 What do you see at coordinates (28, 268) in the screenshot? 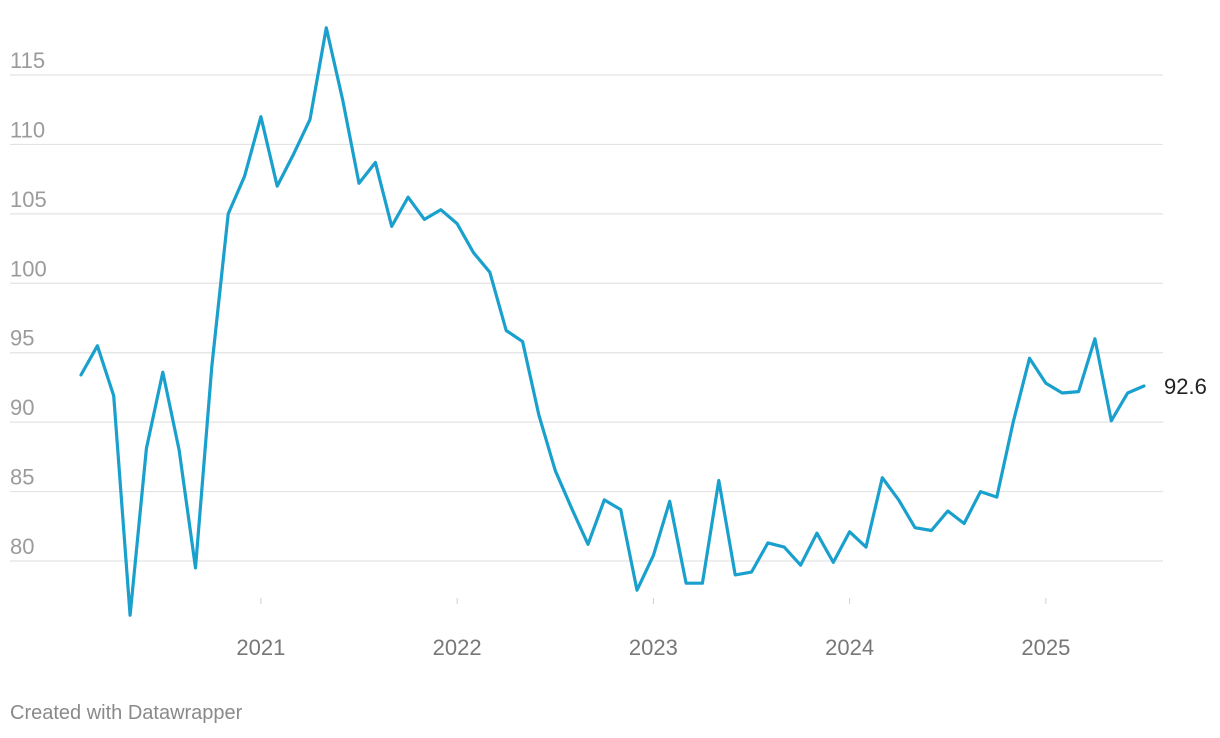
I see `y-tick-label: 100` at bounding box center [28, 268].